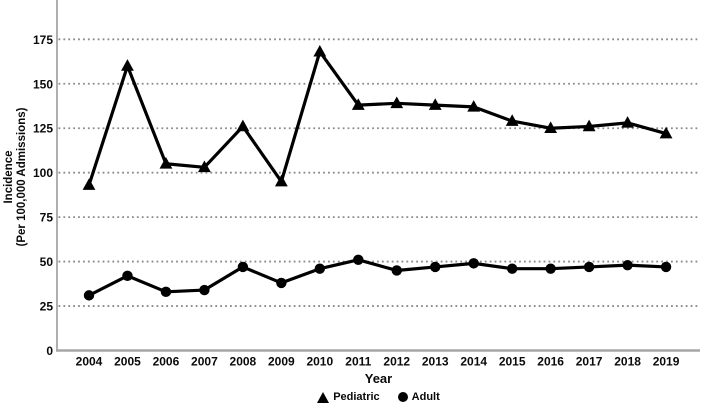 The height and width of the screenshot is (410, 702). Describe the element at coordinates (377, 277) in the screenshot. I see `series-line-adult` at that location.